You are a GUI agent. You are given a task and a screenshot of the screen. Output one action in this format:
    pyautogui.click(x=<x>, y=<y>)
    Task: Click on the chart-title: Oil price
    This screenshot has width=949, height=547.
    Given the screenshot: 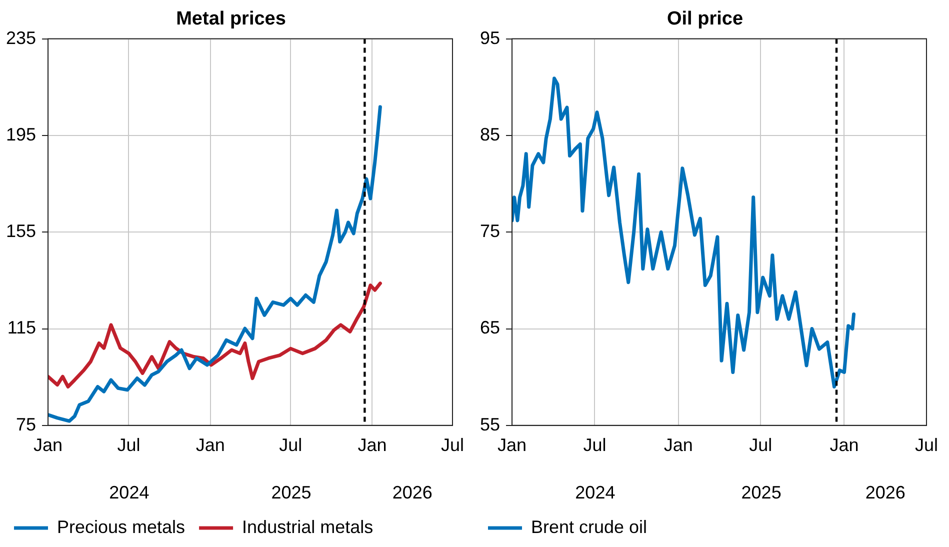 What is the action you would take?
    pyautogui.click(x=705, y=19)
    